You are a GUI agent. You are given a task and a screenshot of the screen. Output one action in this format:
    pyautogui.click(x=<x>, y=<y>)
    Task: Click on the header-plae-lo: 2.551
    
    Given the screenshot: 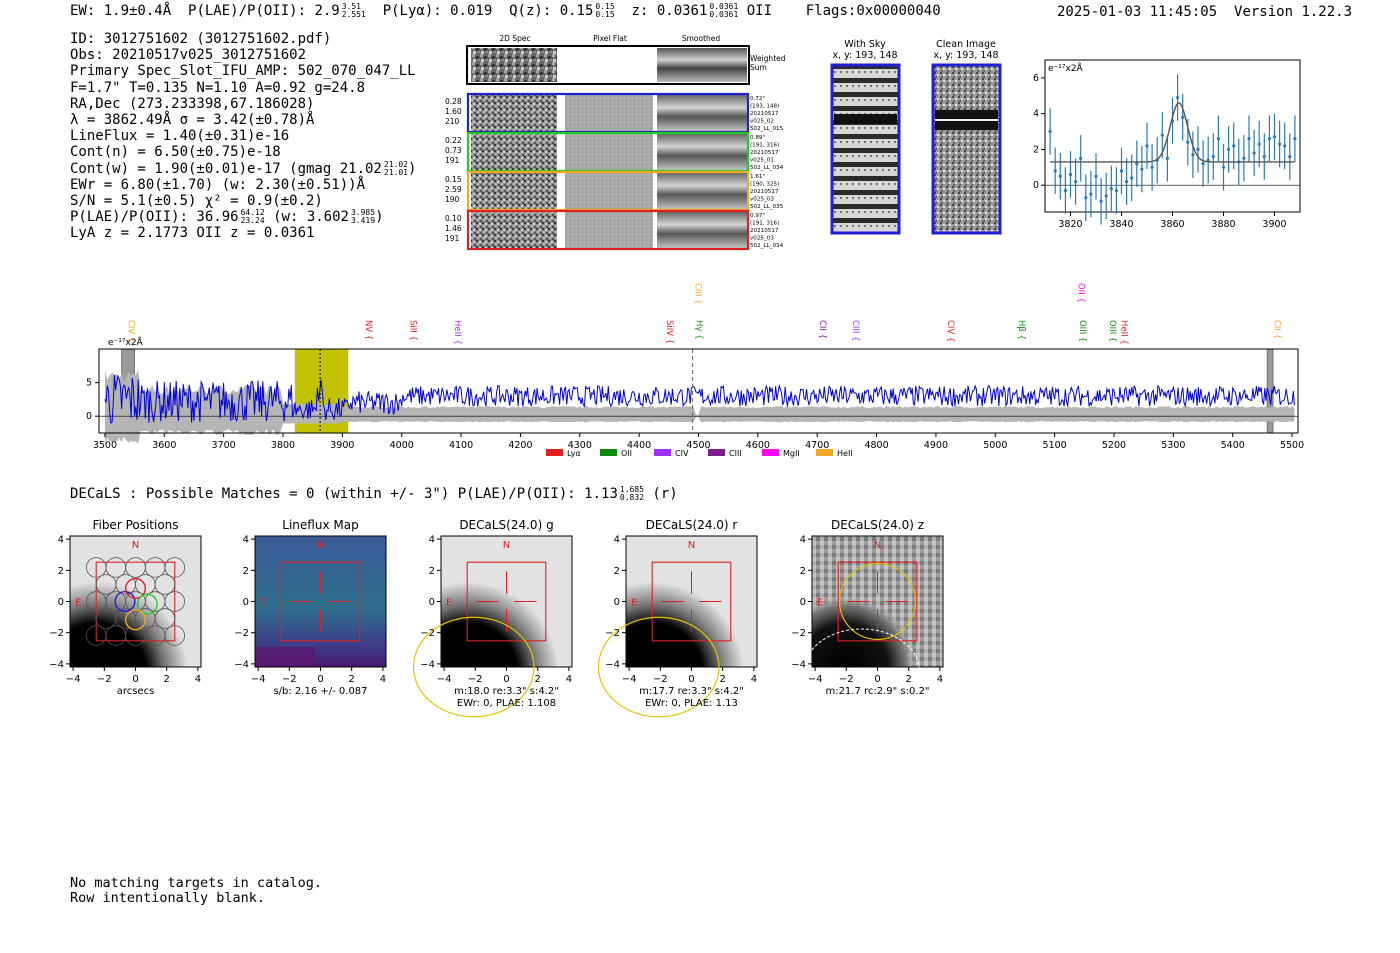 What is the action you would take?
    pyautogui.click(x=353, y=14)
    